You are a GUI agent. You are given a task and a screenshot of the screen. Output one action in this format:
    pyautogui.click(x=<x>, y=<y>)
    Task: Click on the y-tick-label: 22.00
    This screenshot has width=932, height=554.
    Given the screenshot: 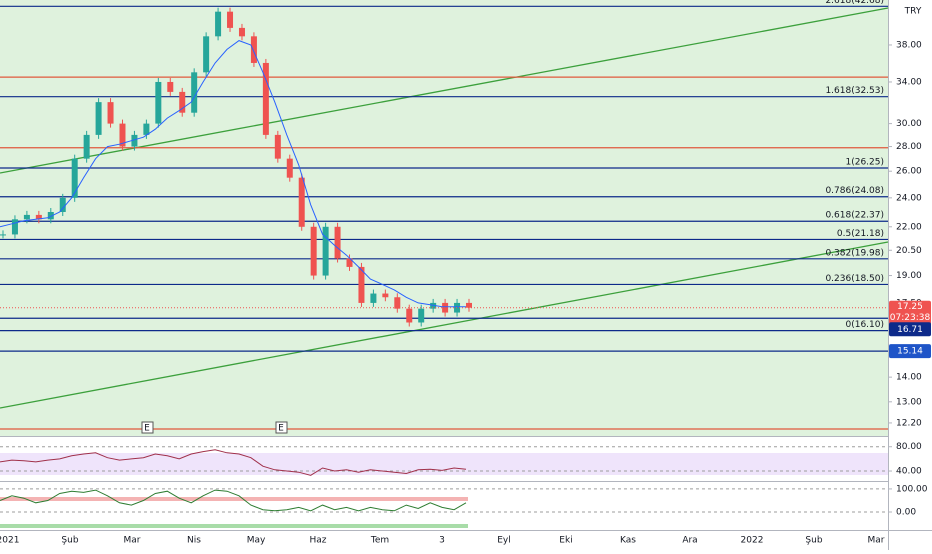 What is the action you would take?
    pyautogui.click(x=909, y=227)
    